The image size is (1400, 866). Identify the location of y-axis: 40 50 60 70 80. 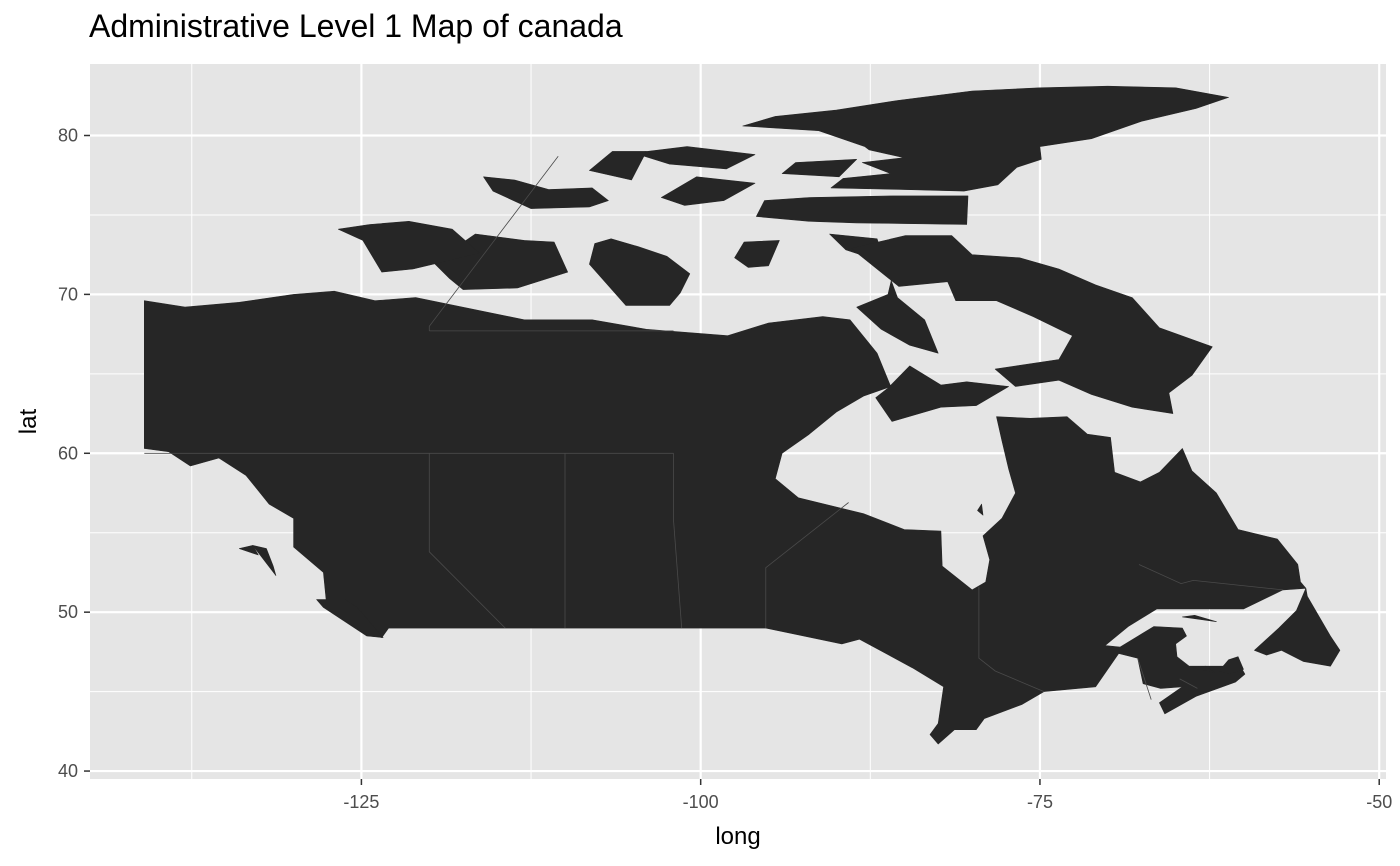
(74, 453).